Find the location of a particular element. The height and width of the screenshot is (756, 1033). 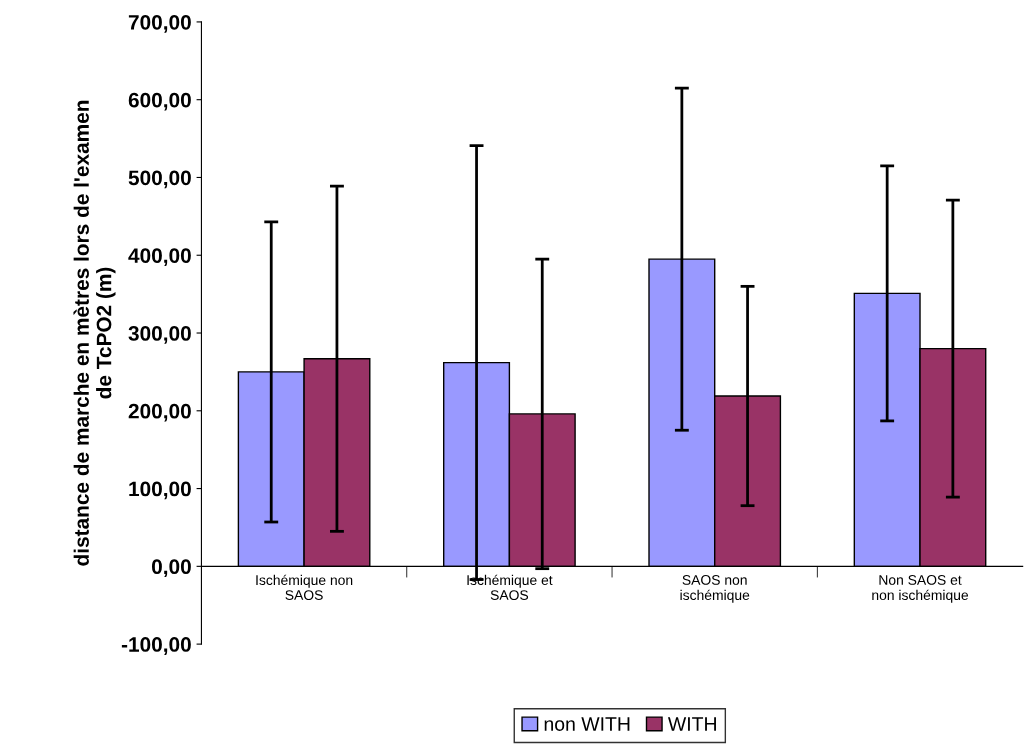

y-tick-label: 300,00 is located at coordinates (159, 335).